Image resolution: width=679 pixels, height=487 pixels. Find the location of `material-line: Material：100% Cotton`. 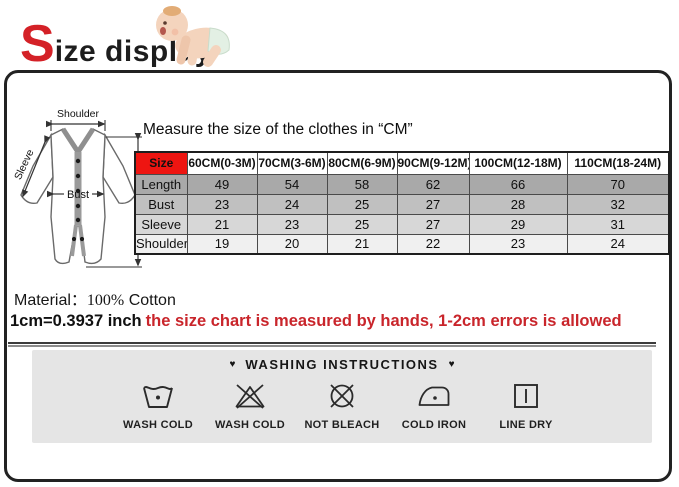

material-line: Material：100% Cotton is located at coordinates (95, 298).